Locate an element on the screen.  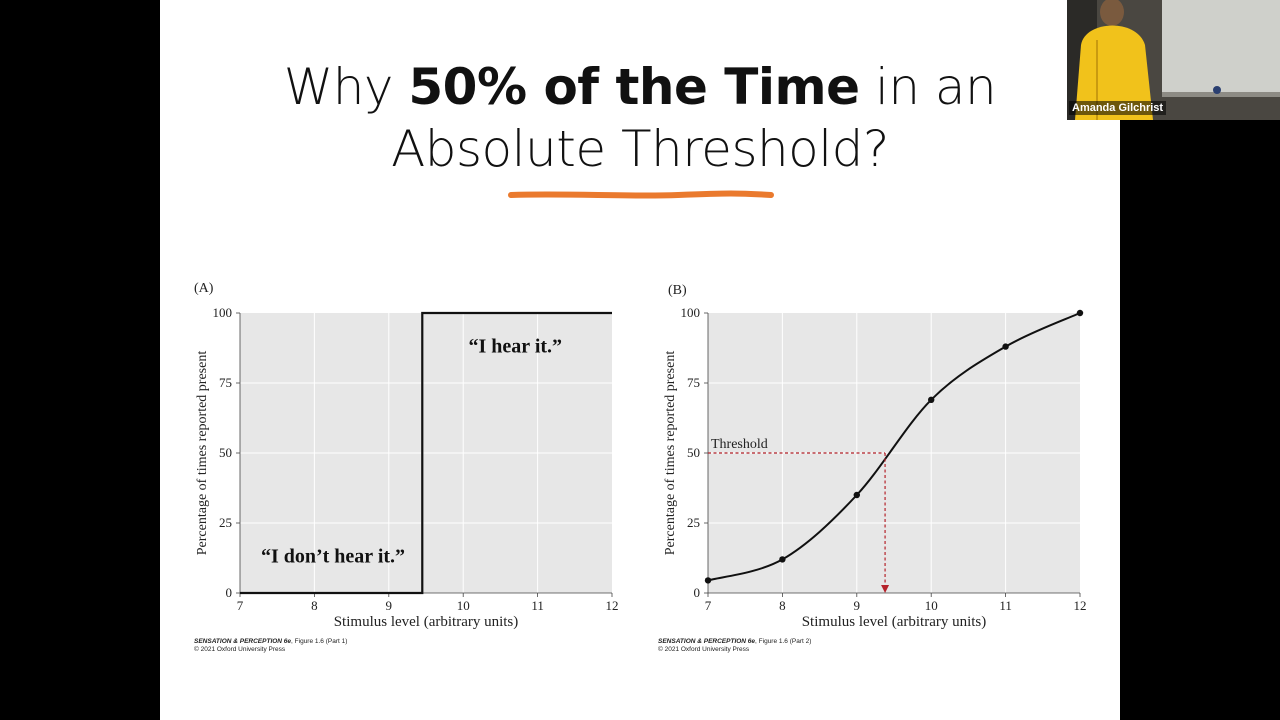
chart-b-y-tick-label: 50 is located at coordinates (693, 452).